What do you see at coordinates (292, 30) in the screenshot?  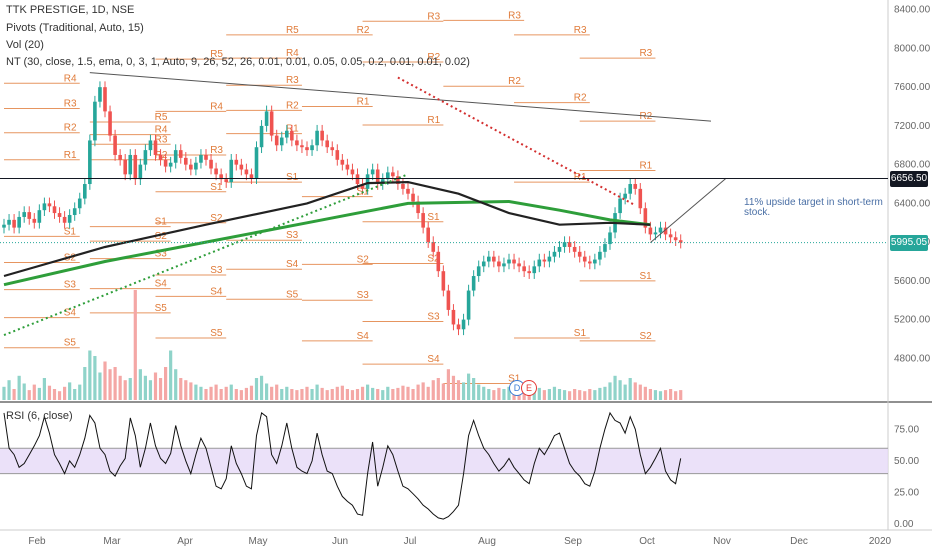 I see `pivot-level-label: R5` at bounding box center [292, 30].